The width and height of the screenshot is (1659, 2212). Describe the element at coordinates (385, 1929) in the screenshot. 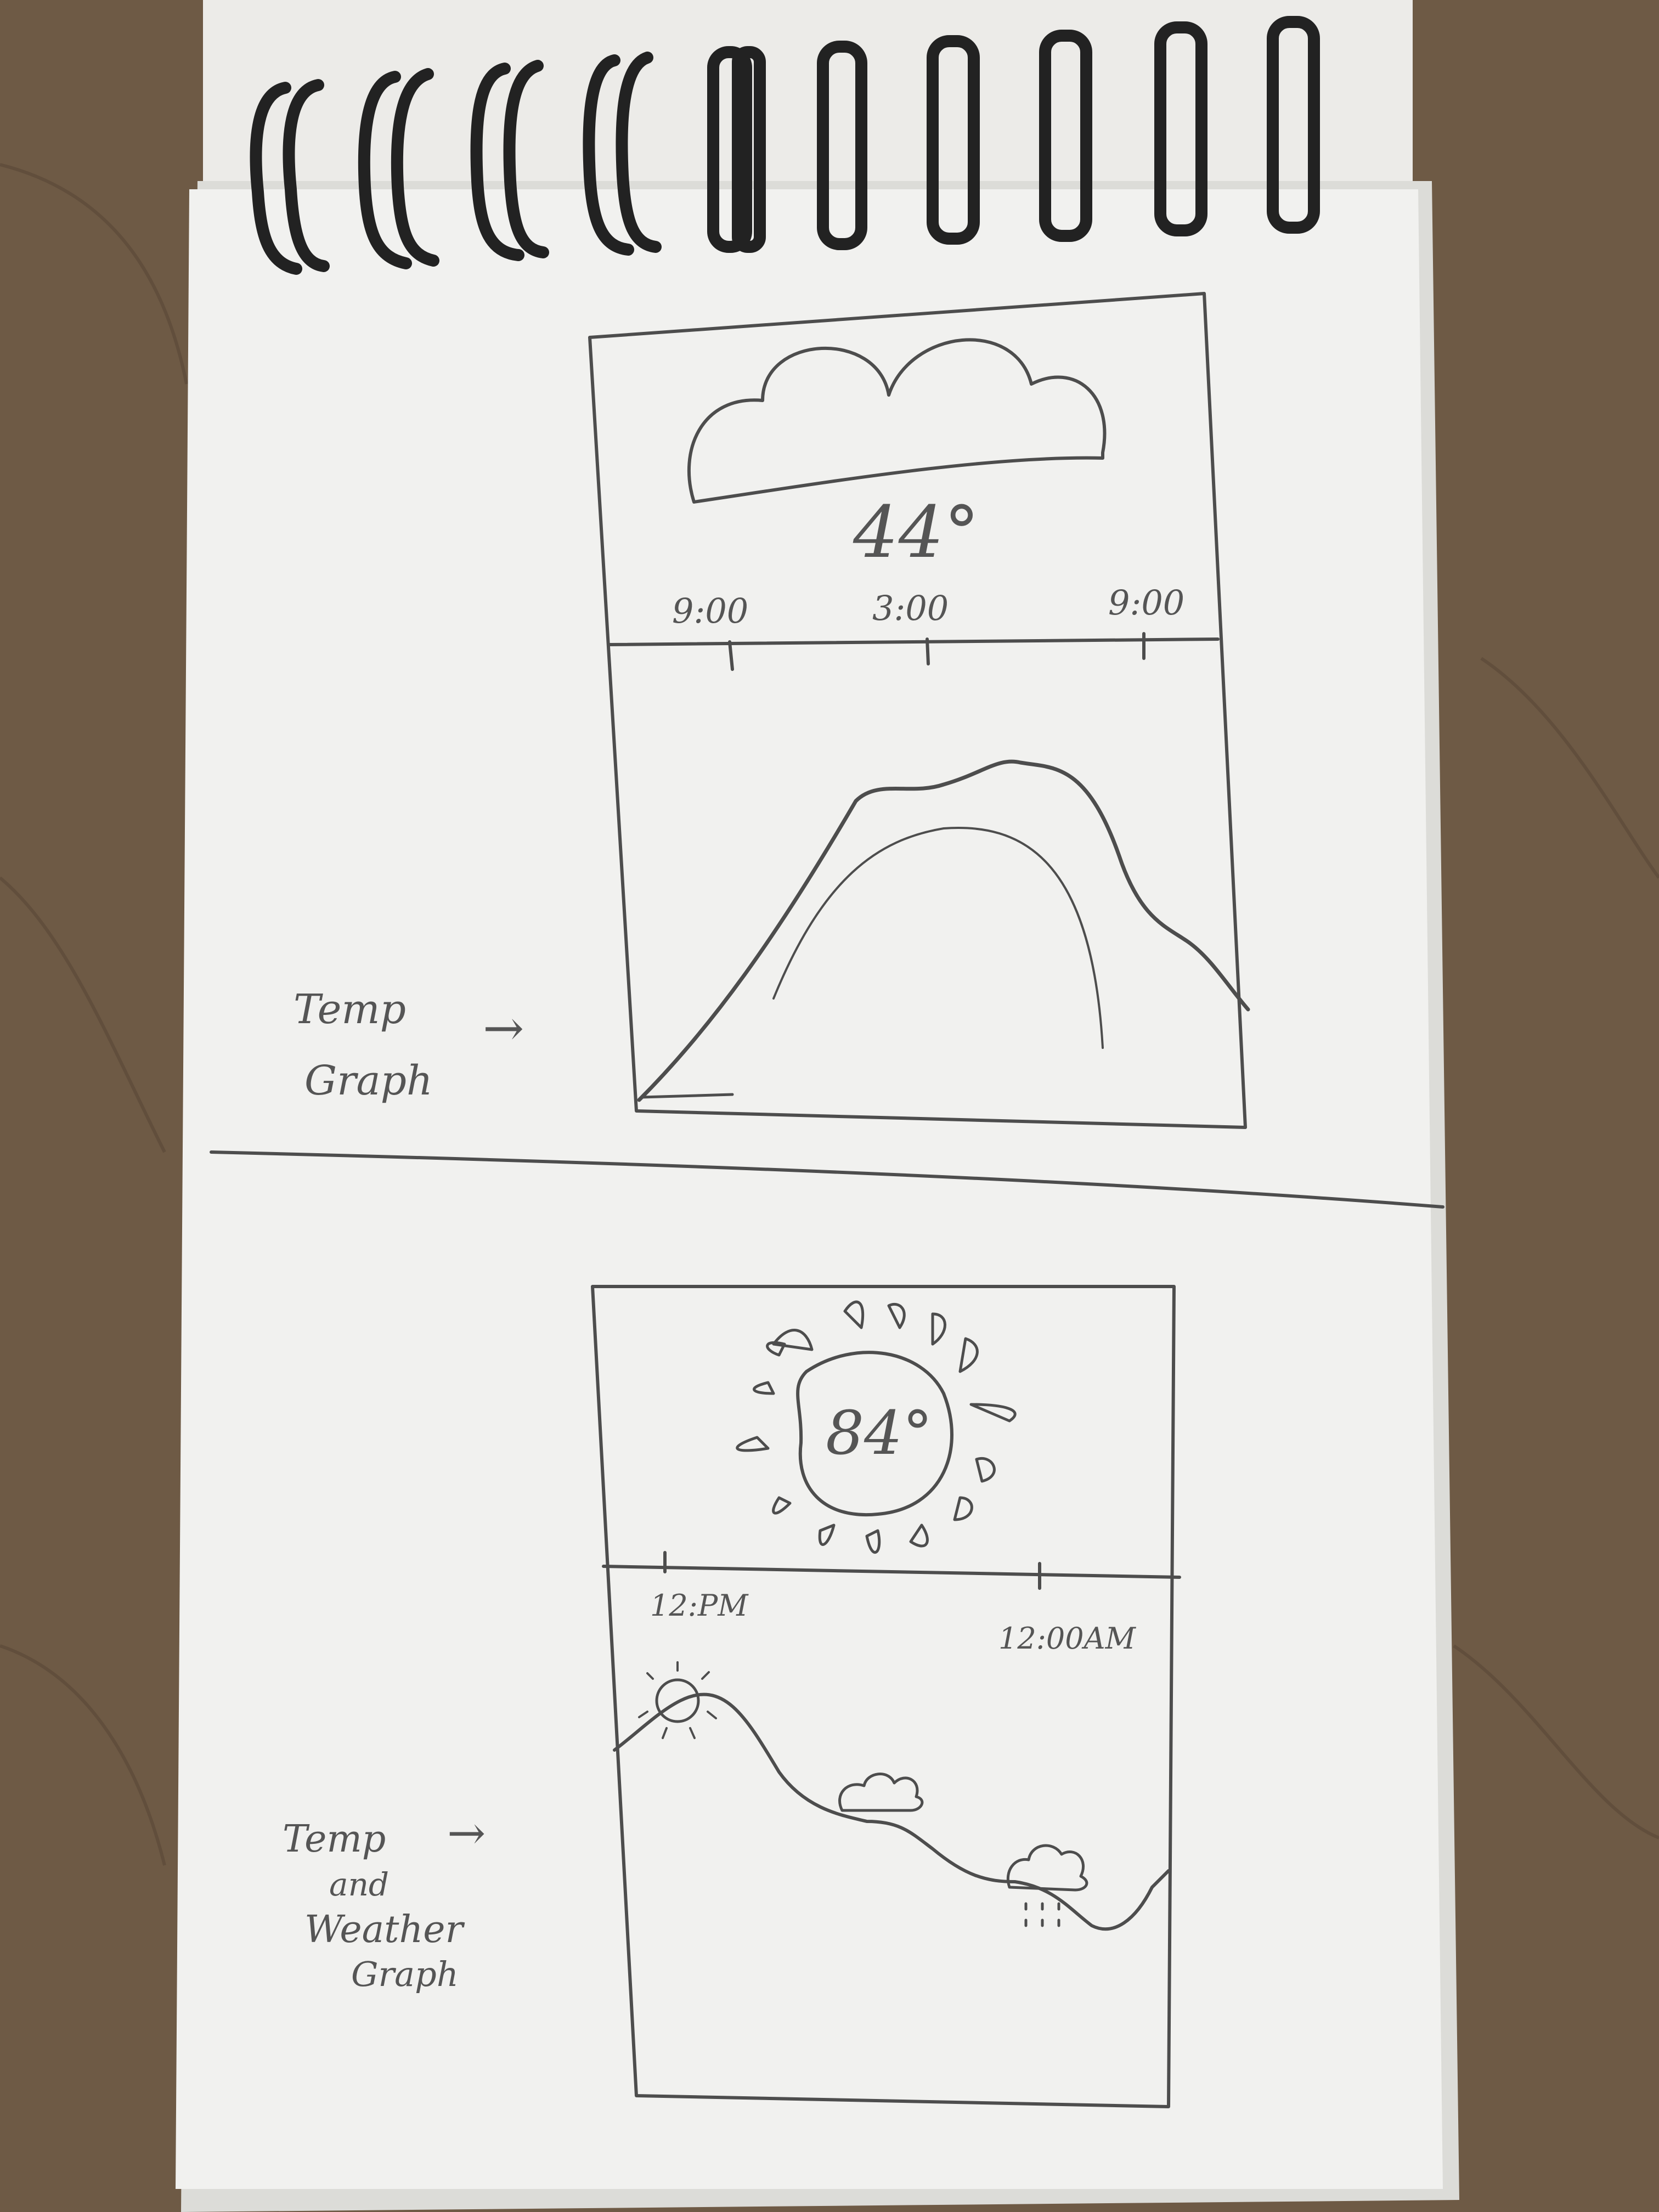

I see `bottom-annotation-weather: Weather` at that location.